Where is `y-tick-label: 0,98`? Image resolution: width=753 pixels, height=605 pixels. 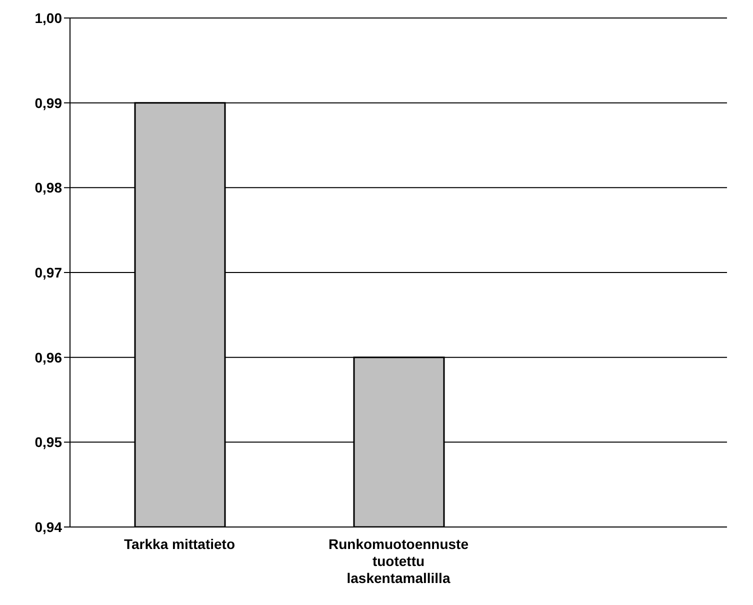
y-tick-label: 0,98 is located at coordinates (48, 188).